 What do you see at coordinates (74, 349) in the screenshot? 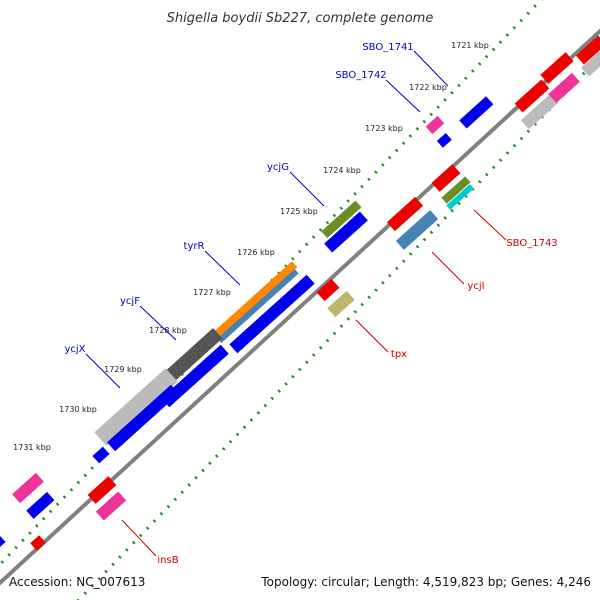
I see `gene-label: ycjX` at bounding box center [74, 349].